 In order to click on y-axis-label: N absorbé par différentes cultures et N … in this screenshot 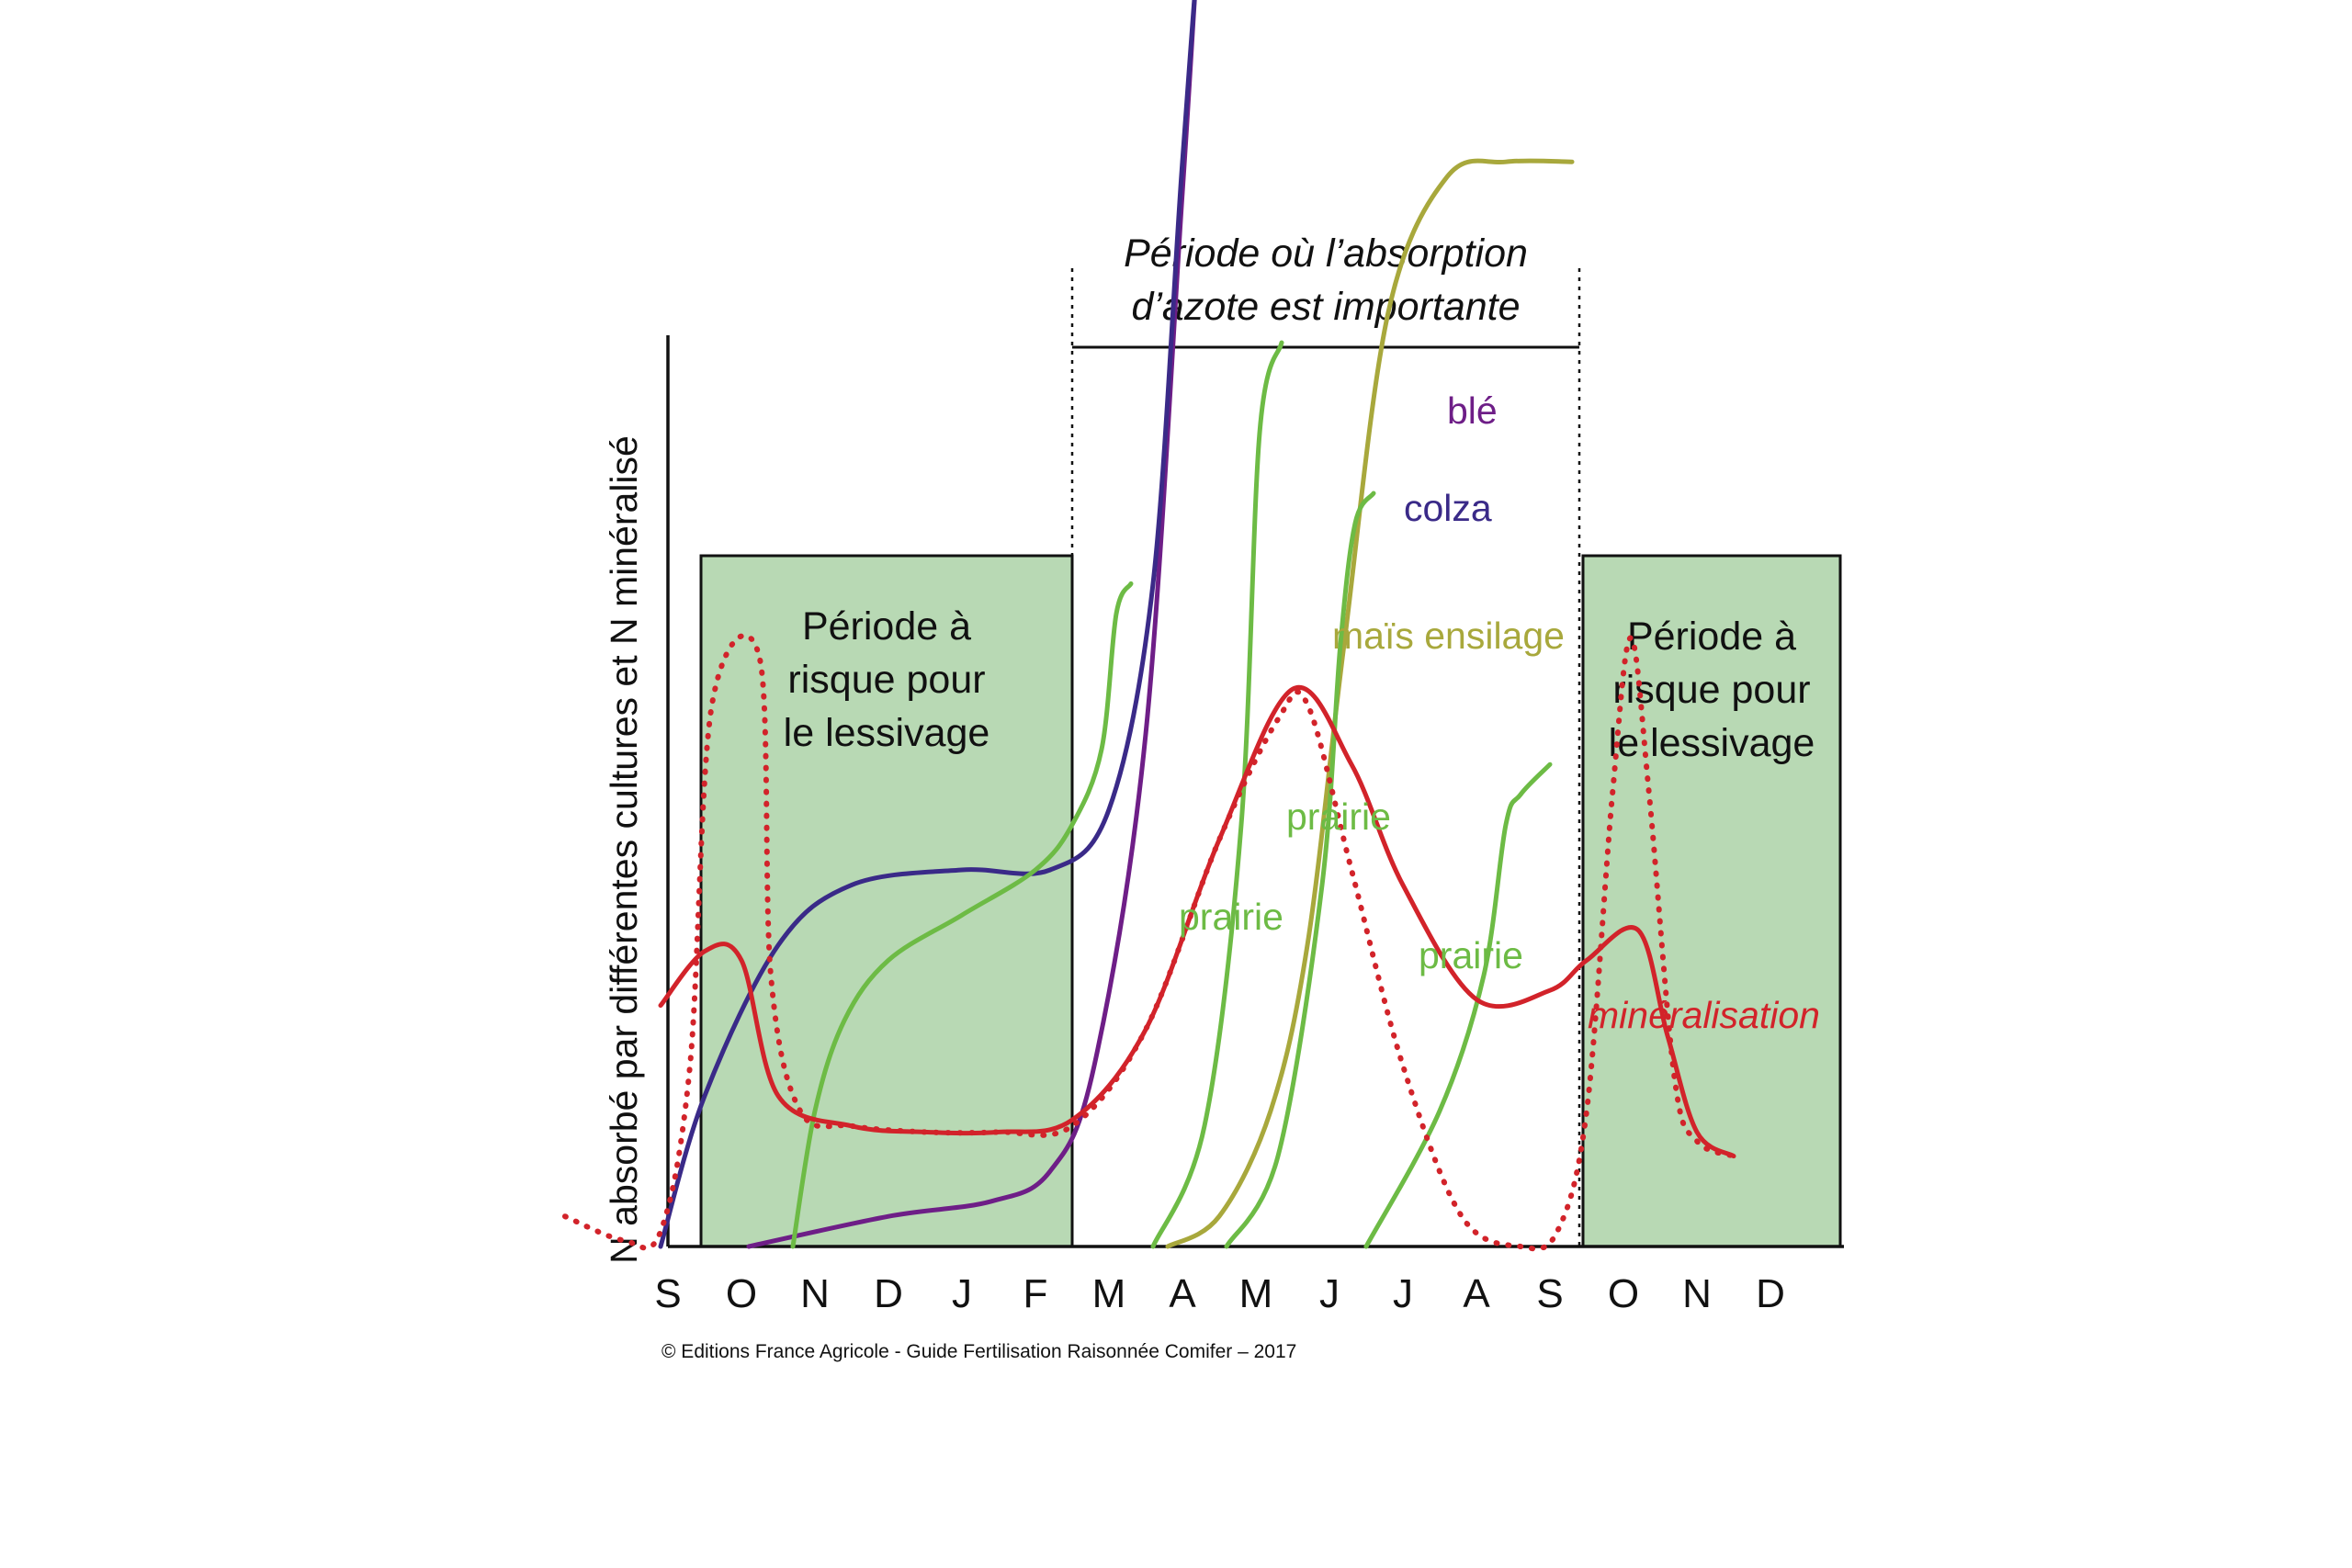, I will do `click(624, 849)`.